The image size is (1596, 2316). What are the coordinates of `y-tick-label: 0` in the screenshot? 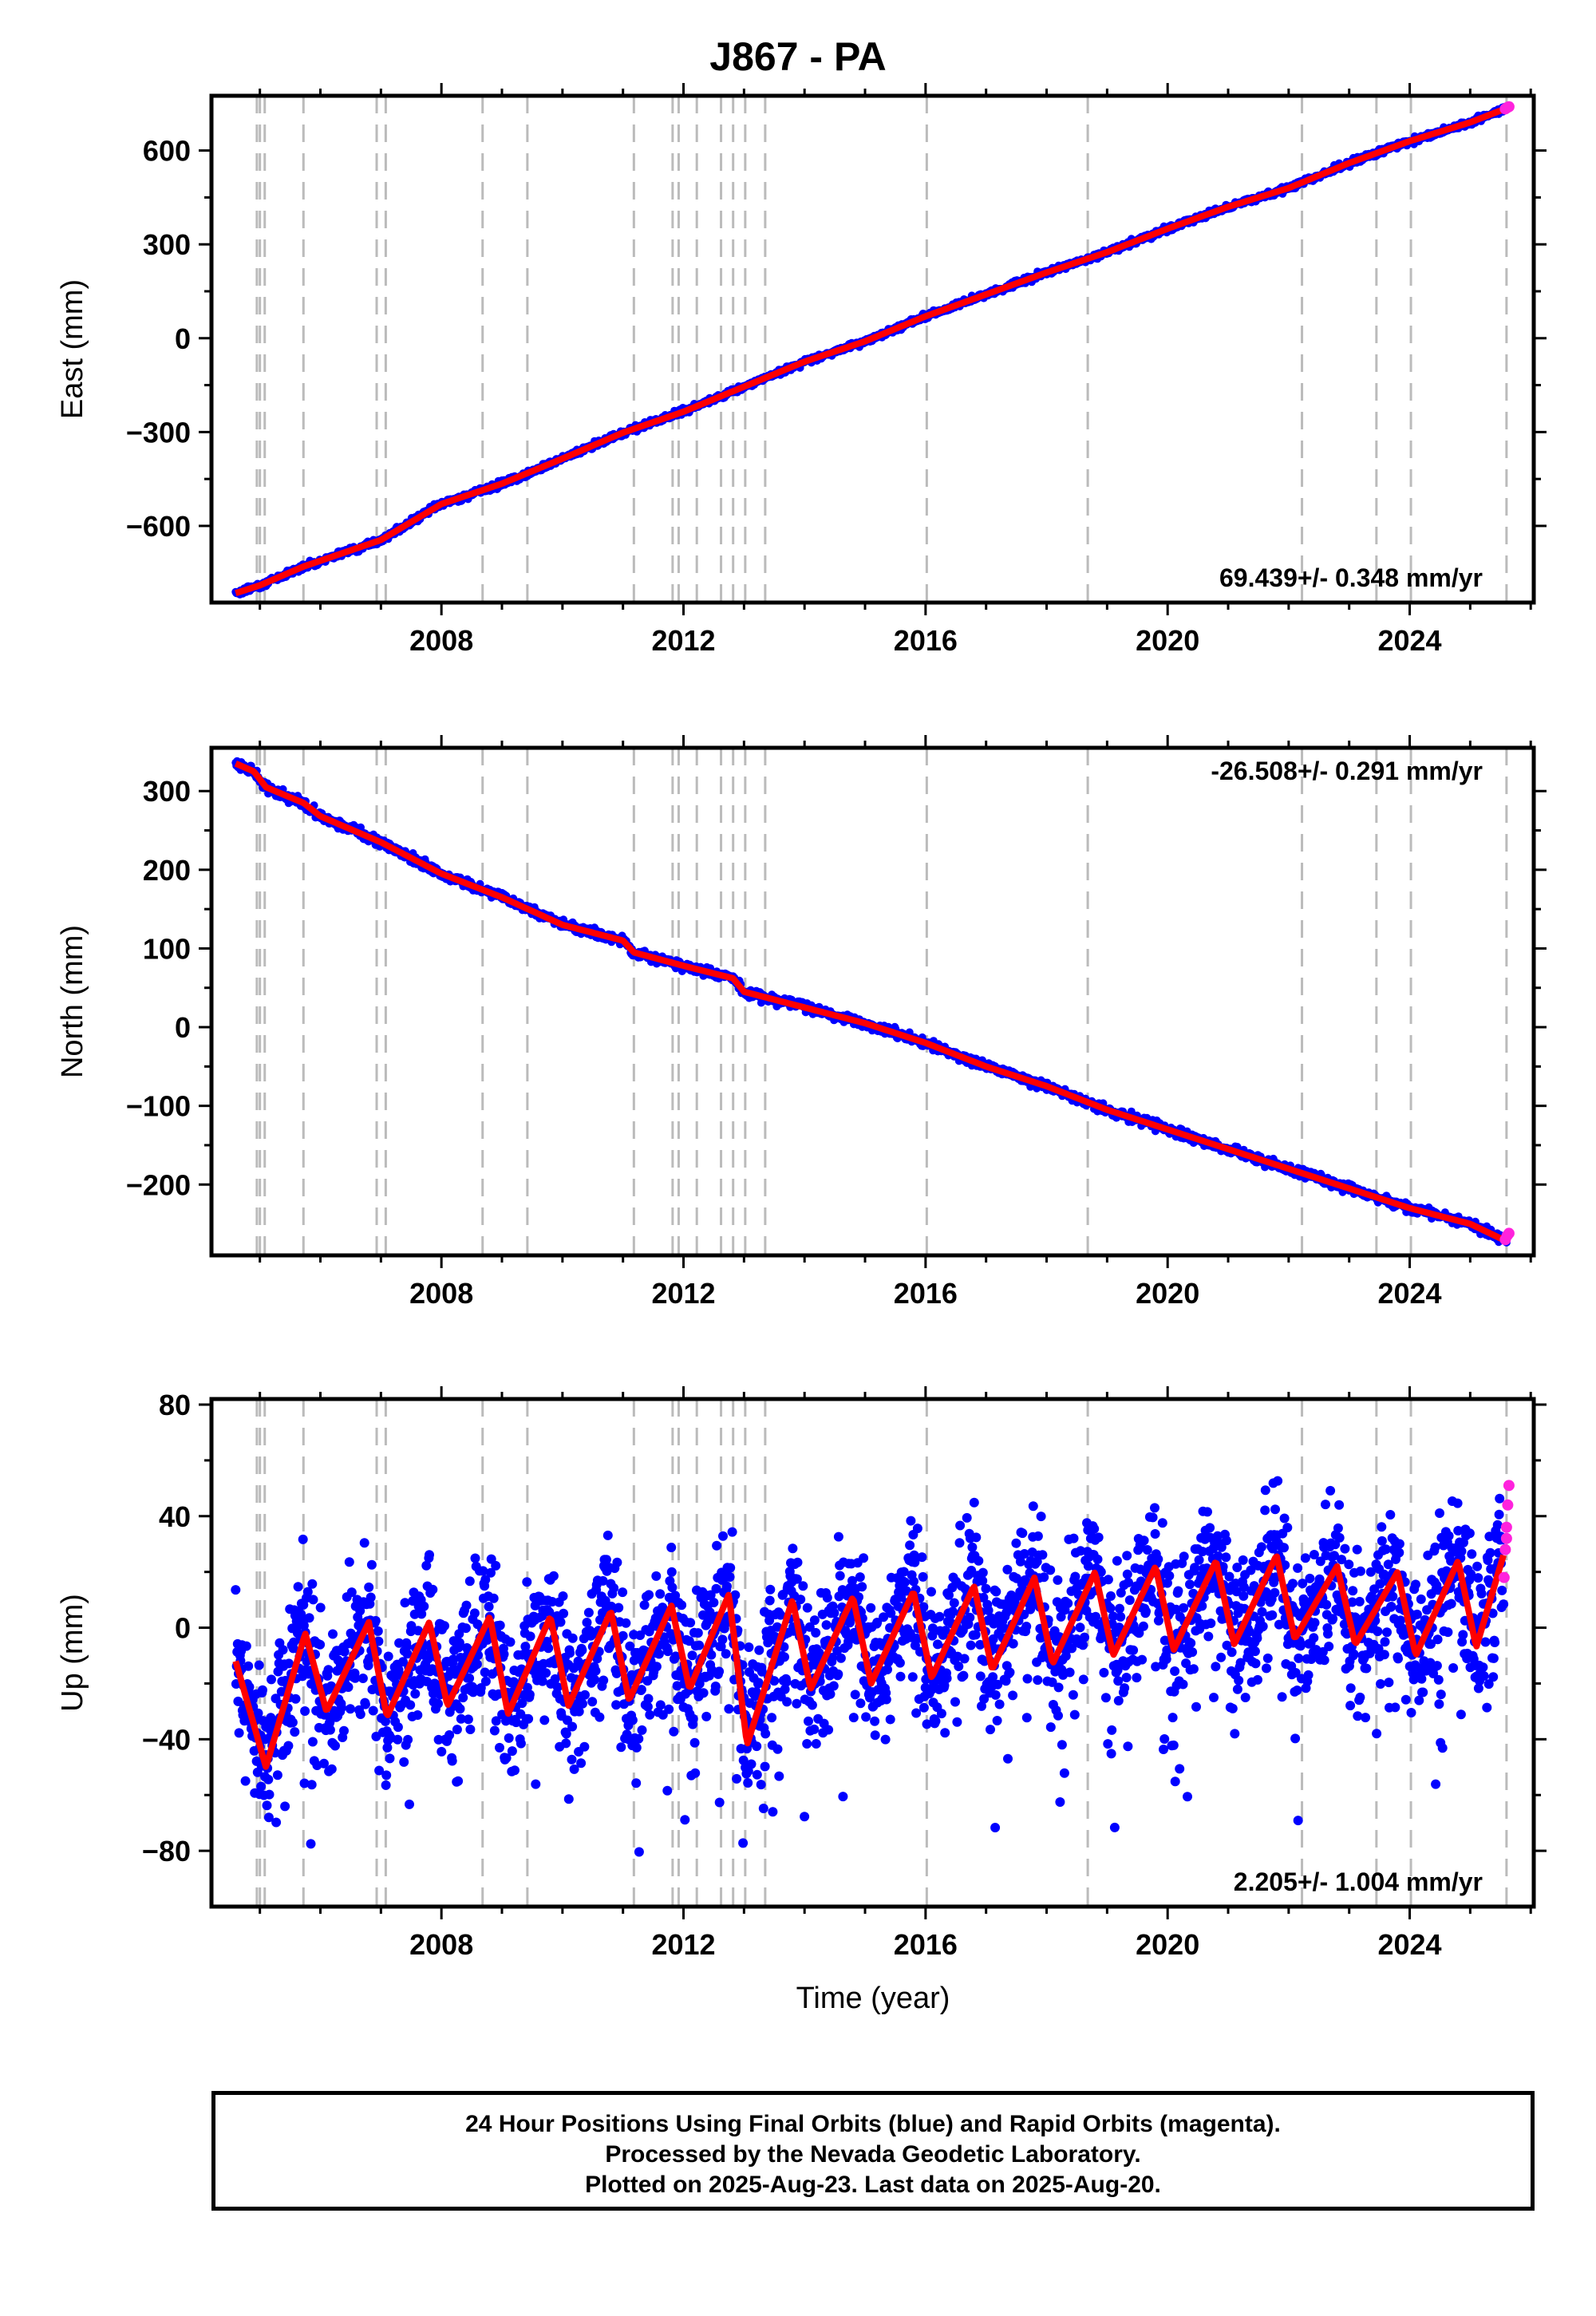 It's located at (183, 338).